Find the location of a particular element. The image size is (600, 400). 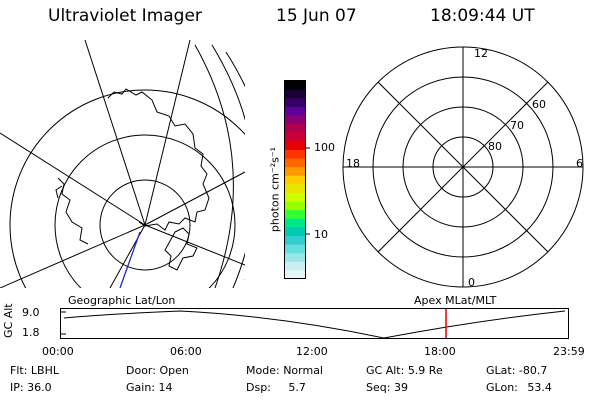

lat-label-60: 60 is located at coordinates (539, 104).